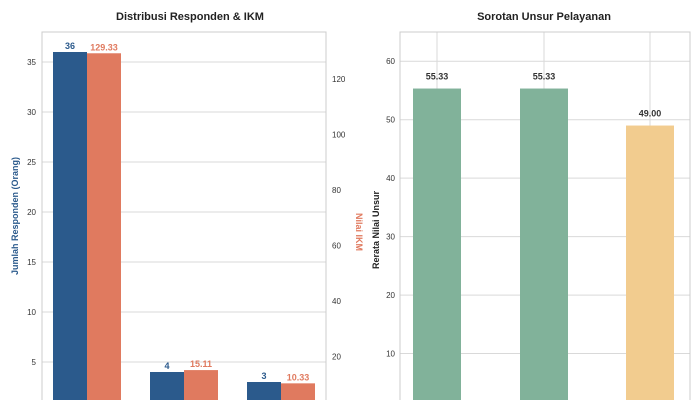  Describe the element at coordinates (201, 364) in the screenshot. I see `label-ikm: 15.11` at that location.